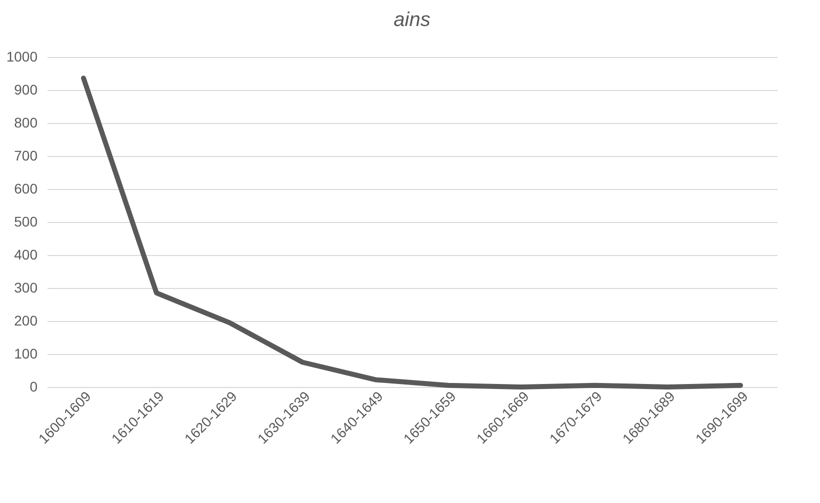  What do you see at coordinates (26, 320) in the screenshot?
I see `y-tick-label: 200` at bounding box center [26, 320].